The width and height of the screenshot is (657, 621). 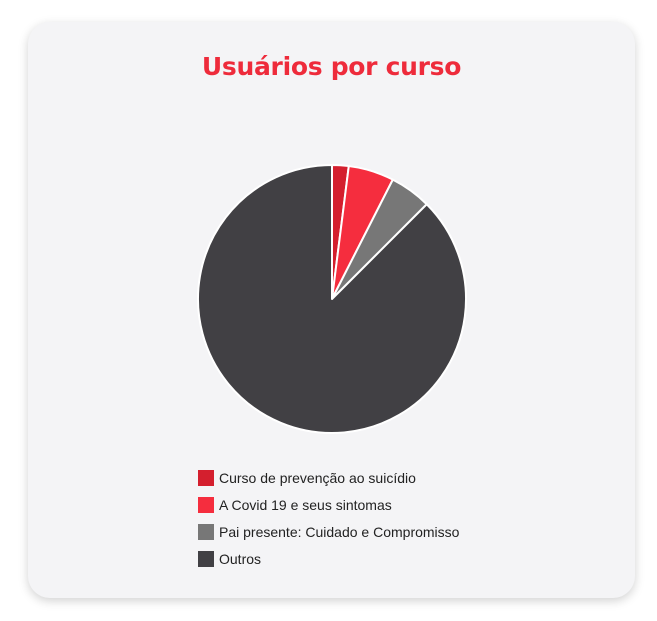 I want to click on legend-item-2: Pai presente: Cuidado e Compromisso, so click(x=333, y=531).